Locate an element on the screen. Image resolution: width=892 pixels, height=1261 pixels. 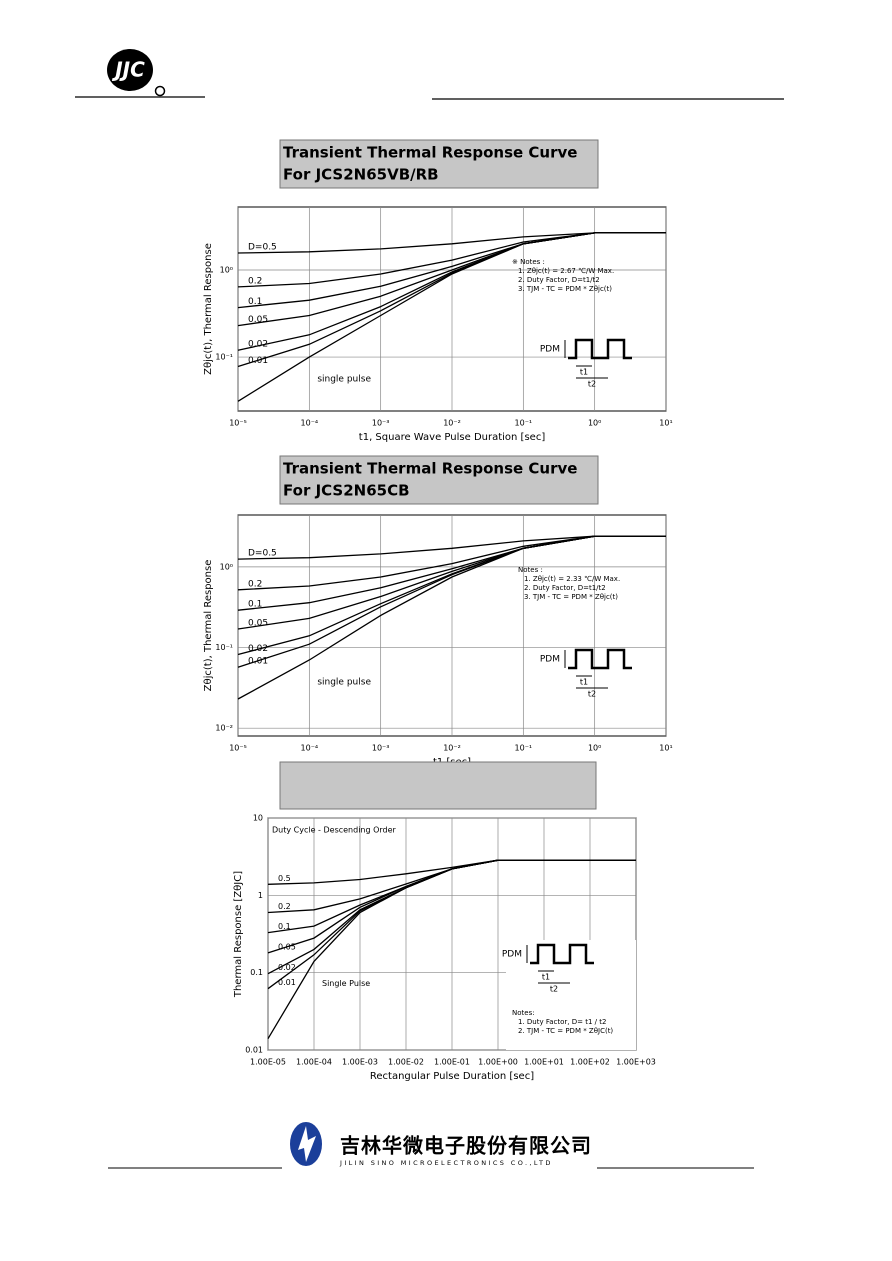
header: JJC is located at coordinates (429, 74).